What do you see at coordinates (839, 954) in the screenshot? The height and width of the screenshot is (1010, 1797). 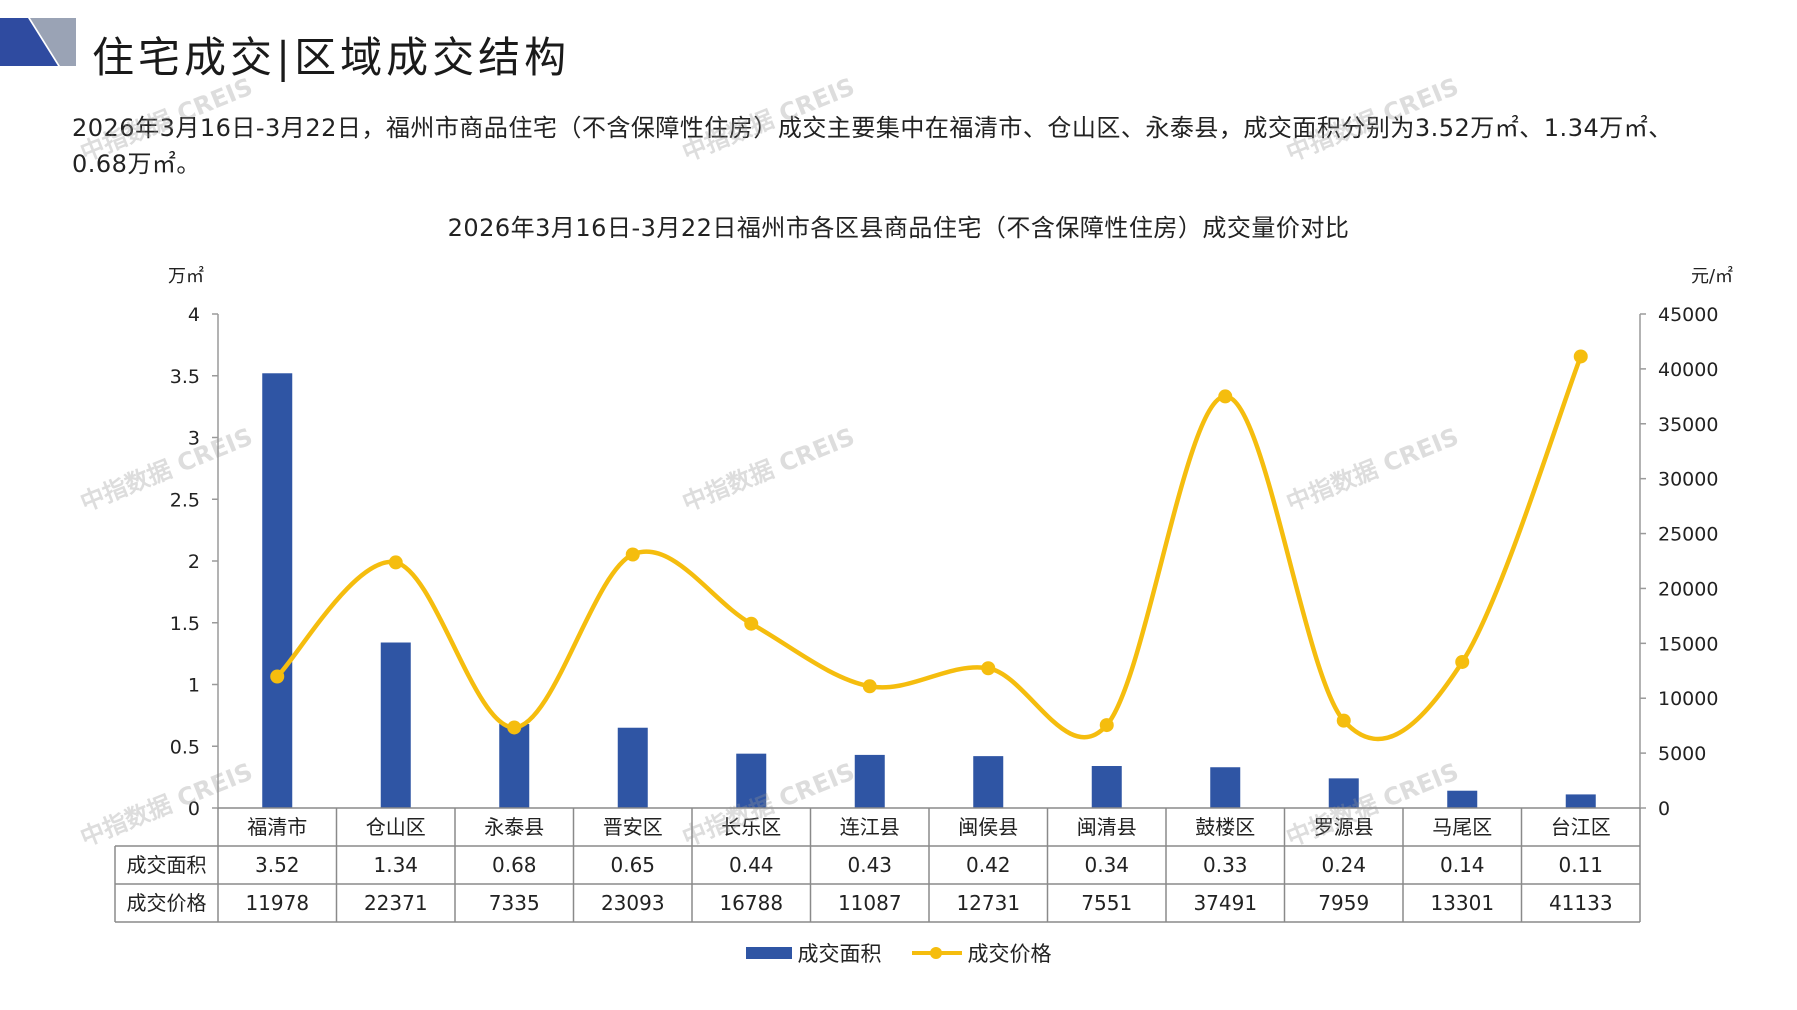 I see `legend-label-area: 成交面积` at bounding box center [839, 954].